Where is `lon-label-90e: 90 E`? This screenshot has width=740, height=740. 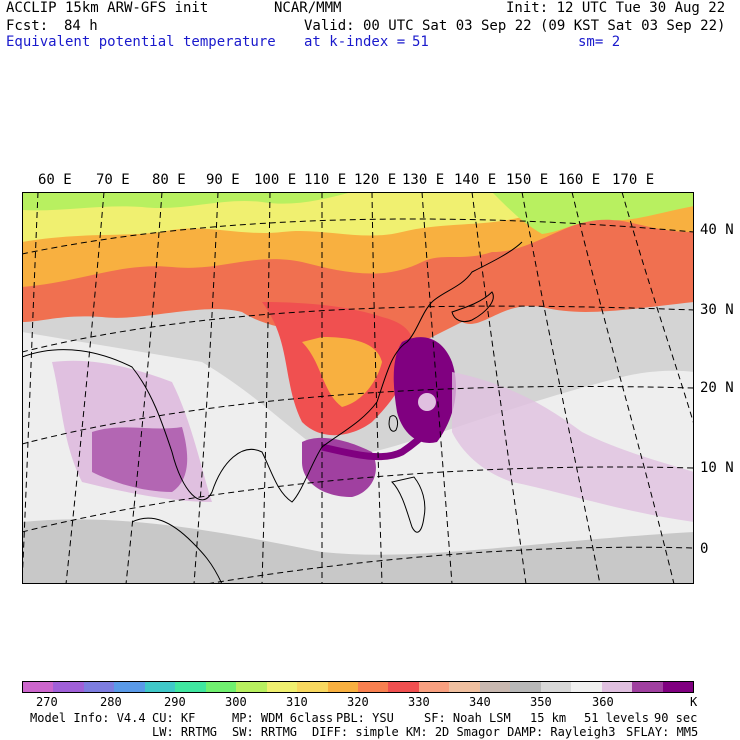 lon-label-90e: 90 E is located at coordinates (223, 180).